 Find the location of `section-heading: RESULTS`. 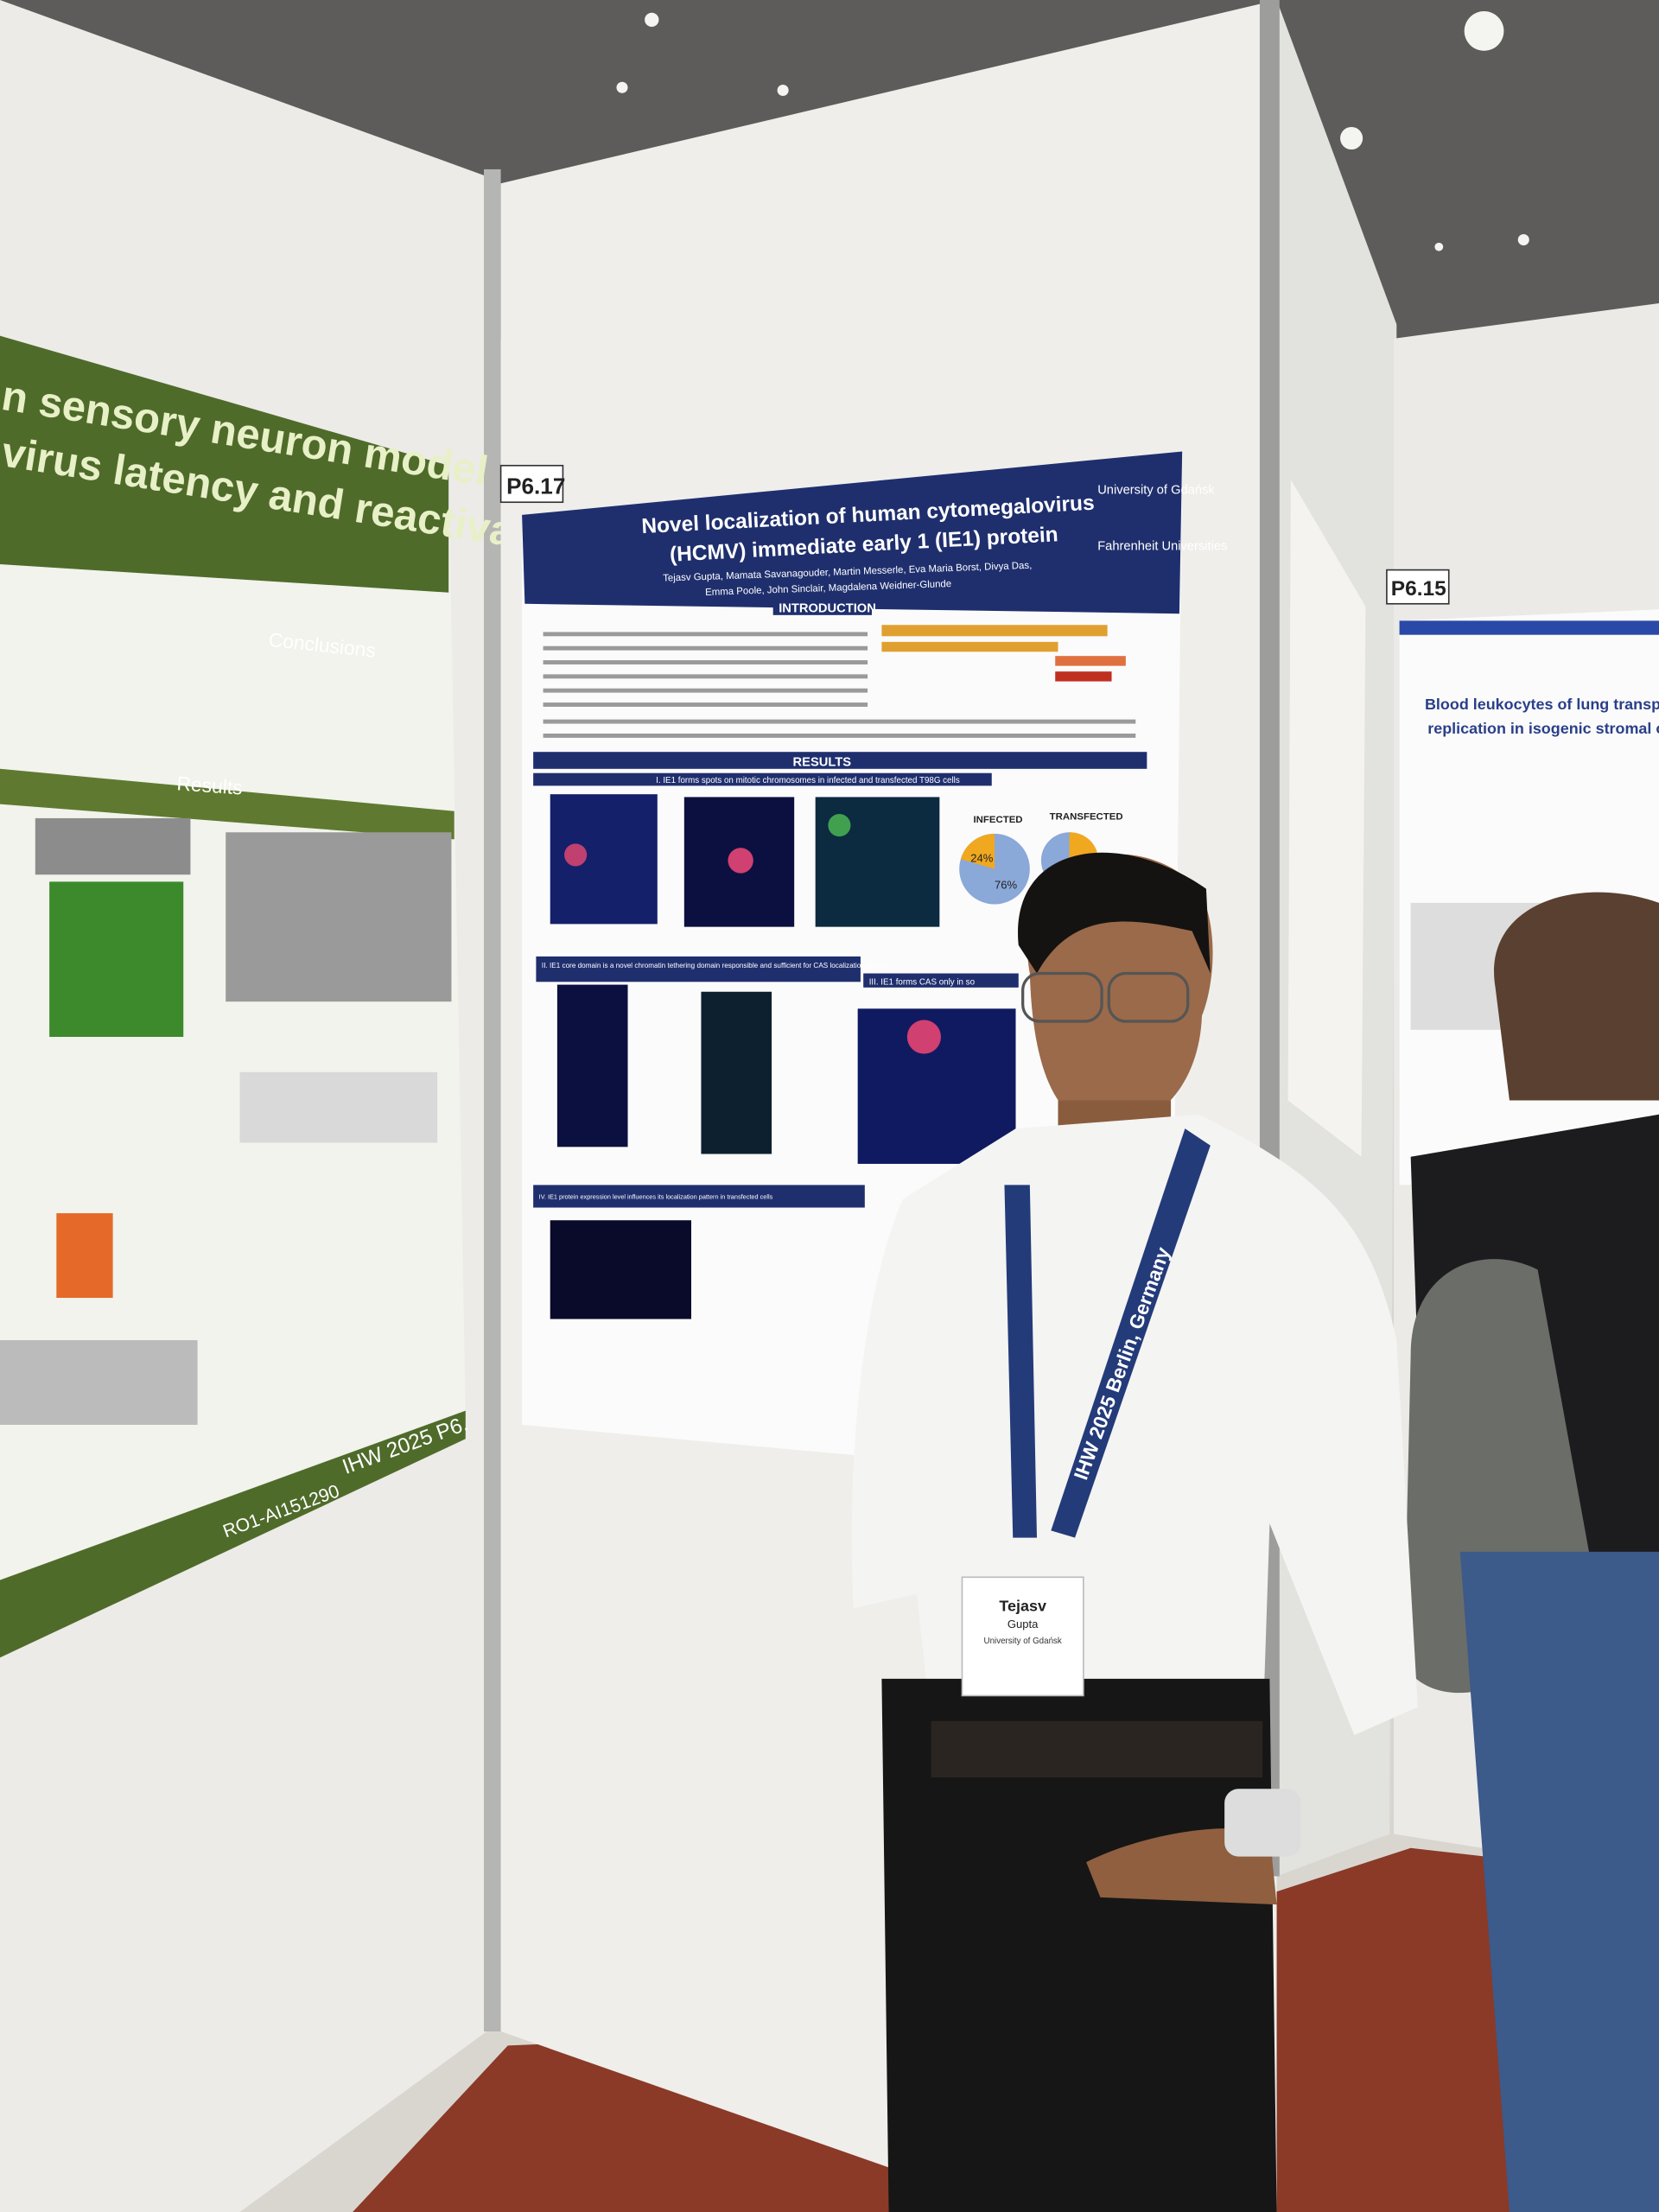

section-heading: RESULTS is located at coordinates (822, 763).